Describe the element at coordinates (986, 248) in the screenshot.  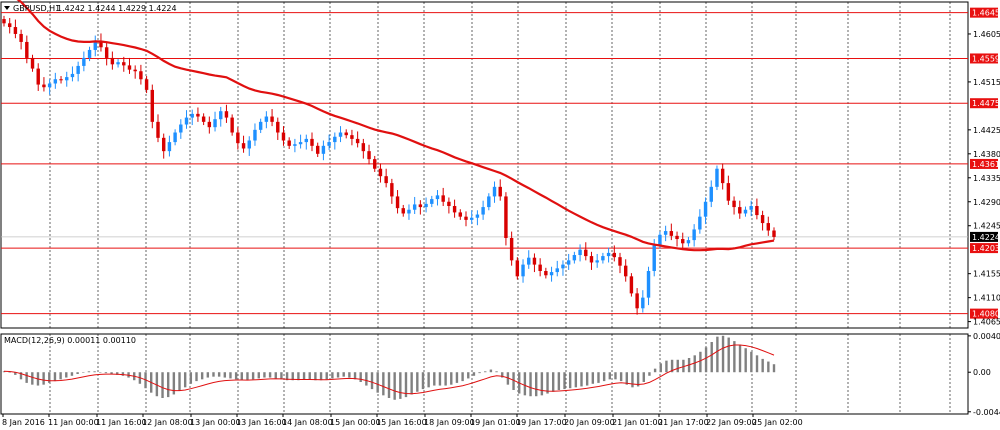
I see `level-price-label: 1.4203` at that location.